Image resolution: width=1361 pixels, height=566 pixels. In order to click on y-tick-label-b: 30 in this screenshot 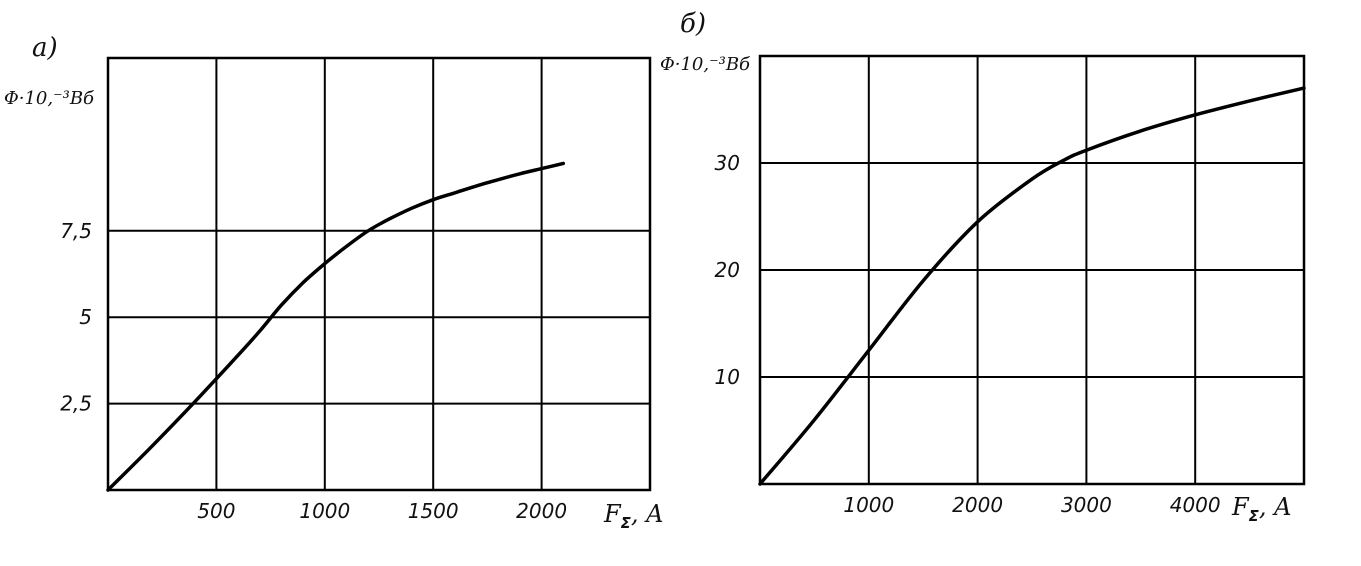, I will do `click(727, 163)`.